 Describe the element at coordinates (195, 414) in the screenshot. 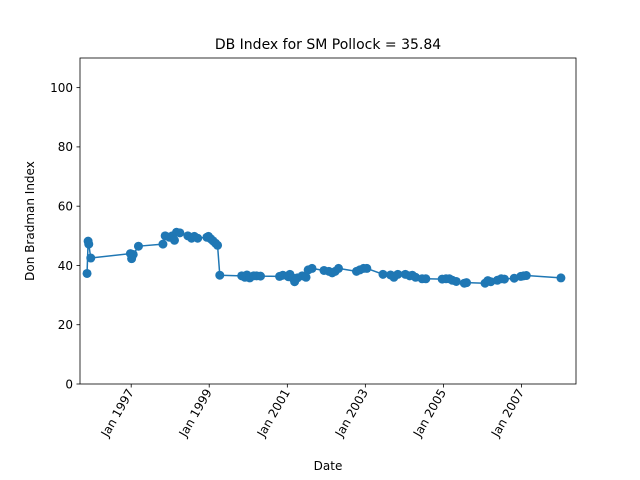

I see `x-tick-label: Jan 1999` at that location.